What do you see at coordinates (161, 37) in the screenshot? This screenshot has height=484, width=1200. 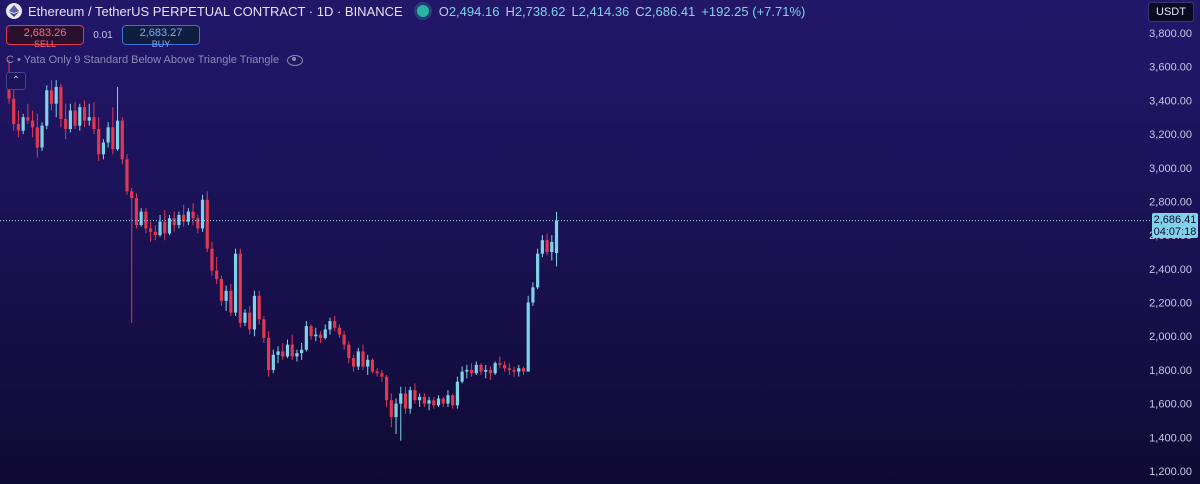 I see `buy-button: 2,683.27 BUY` at bounding box center [161, 37].